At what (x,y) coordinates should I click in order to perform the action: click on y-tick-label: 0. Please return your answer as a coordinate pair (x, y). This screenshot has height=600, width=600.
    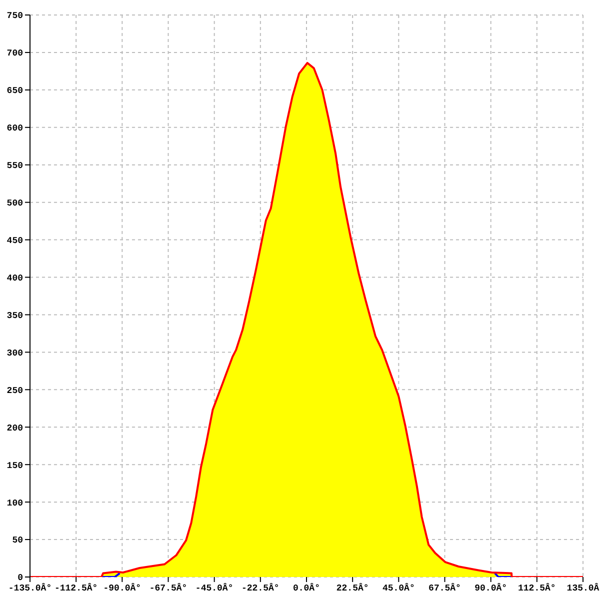
    Looking at the image, I should click on (20, 578).